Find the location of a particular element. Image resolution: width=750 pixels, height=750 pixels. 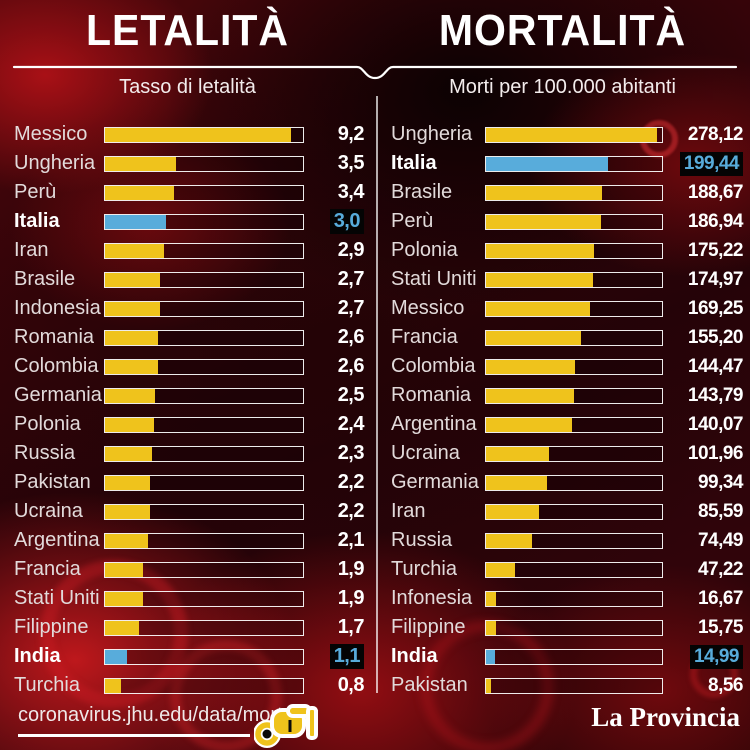

value-label: 8,56 is located at coordinates (725, 685).